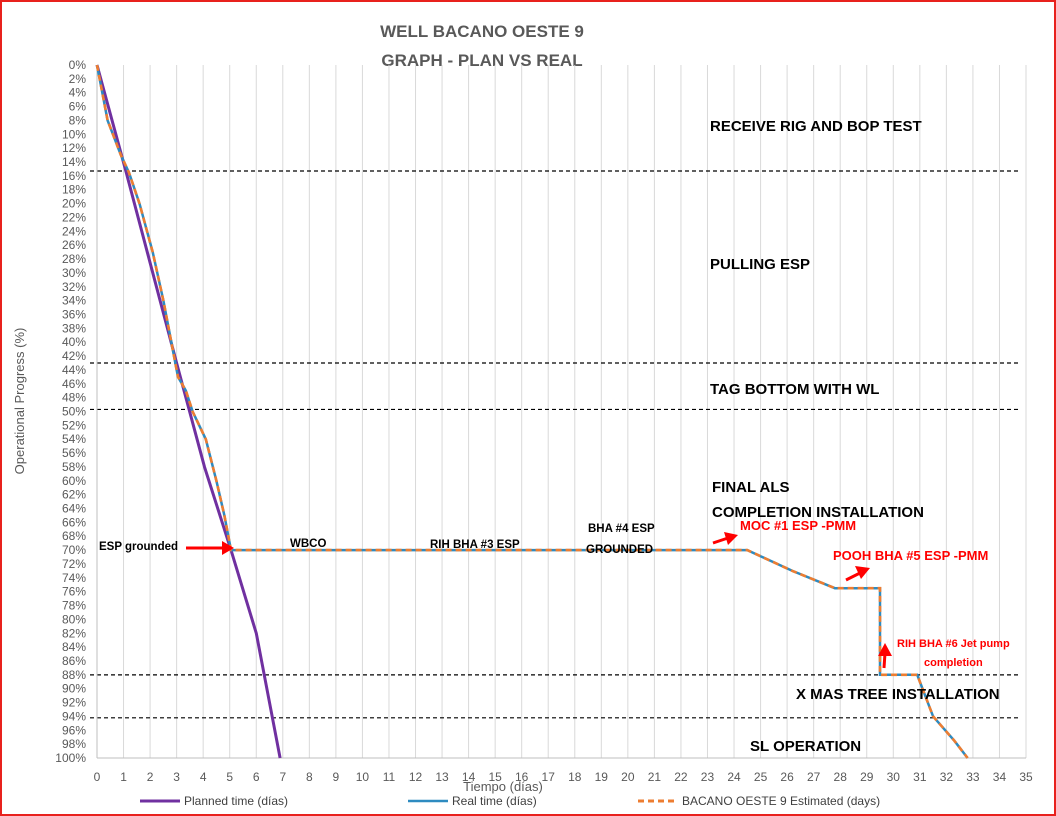 This screenshot has width=1056, height=816. I want to click on y-tick-label: 26%, so click(74, 245).